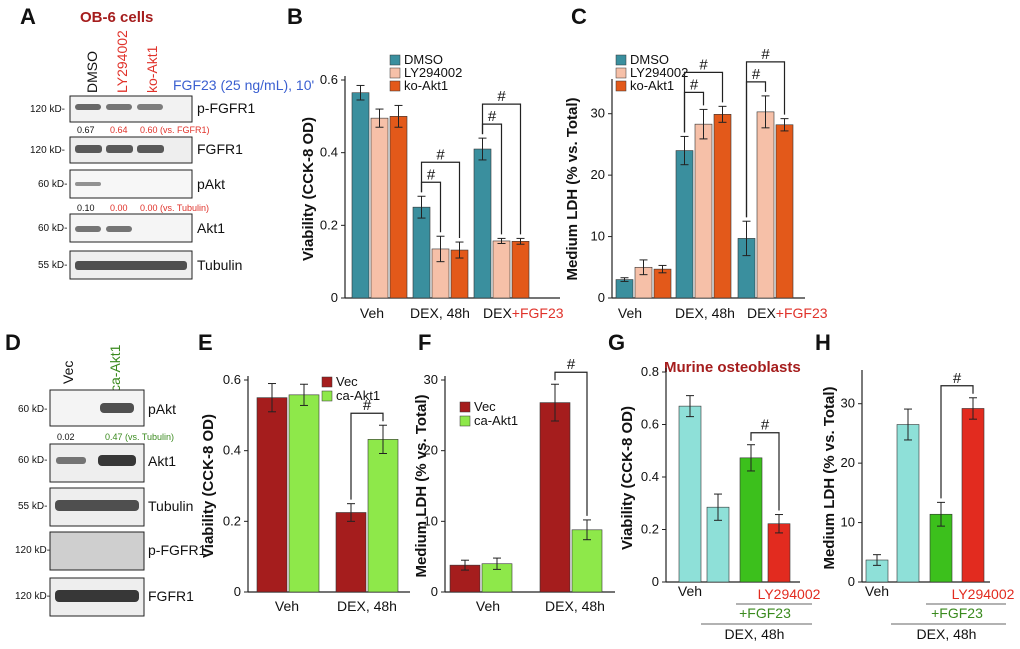 The width and height of the screenshot is (1020, 649). What do you see at coordinates (431, 450) in the screenshot?
I see `y-tick-label: 20` at bounding box center [431, 450].